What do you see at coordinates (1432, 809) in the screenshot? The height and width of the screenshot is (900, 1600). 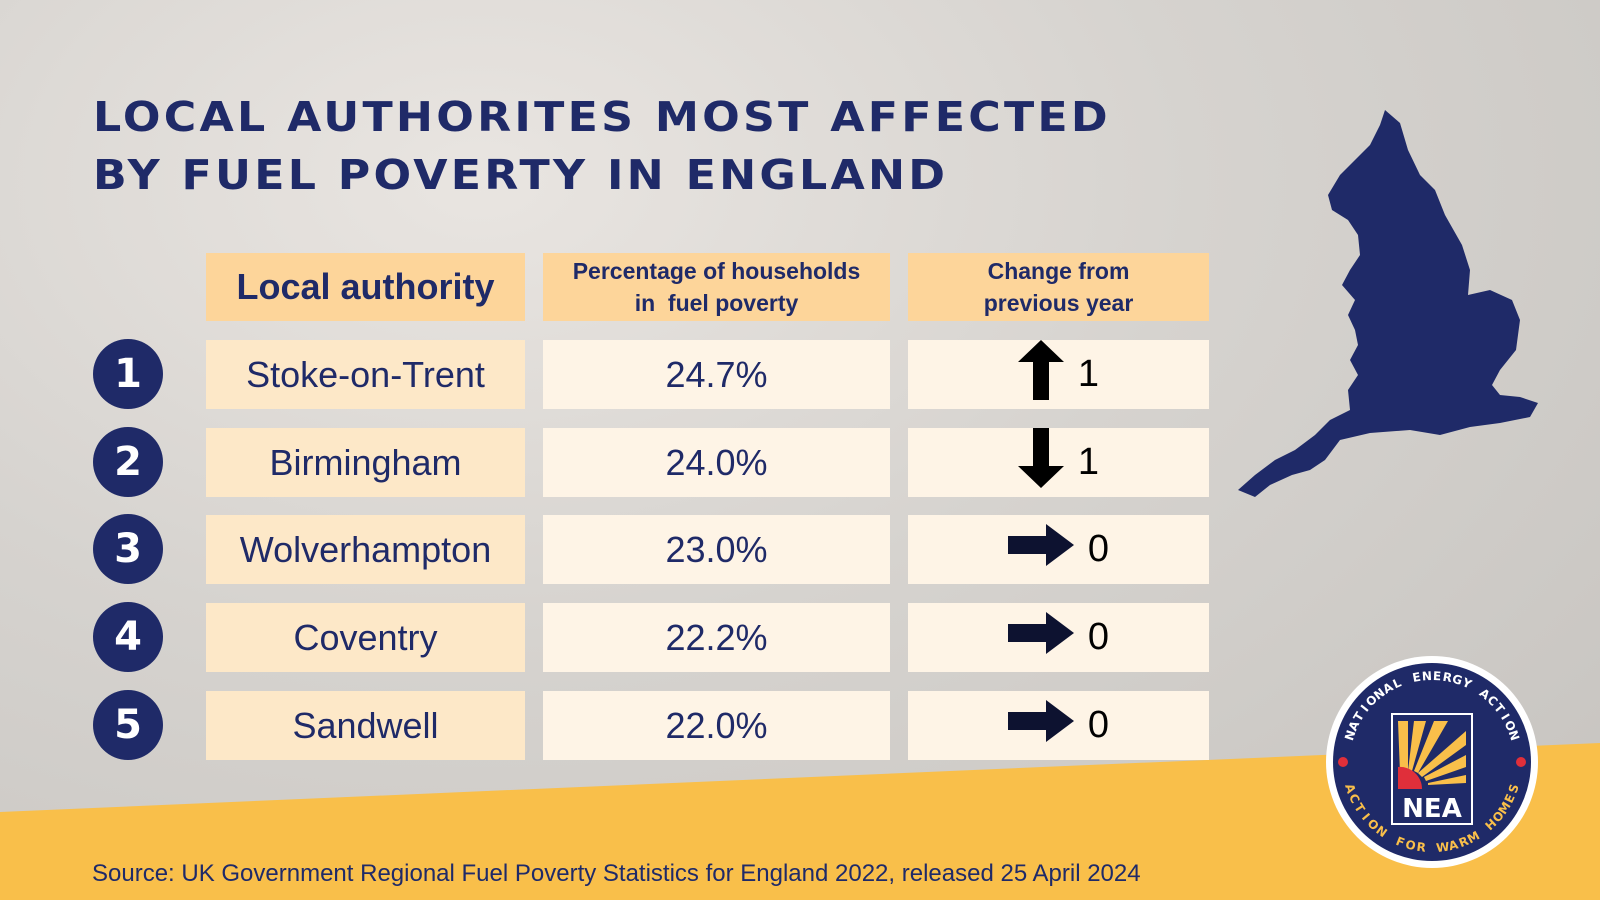 I see `logo-mark: NEA` at bounding box center [1432, 809].